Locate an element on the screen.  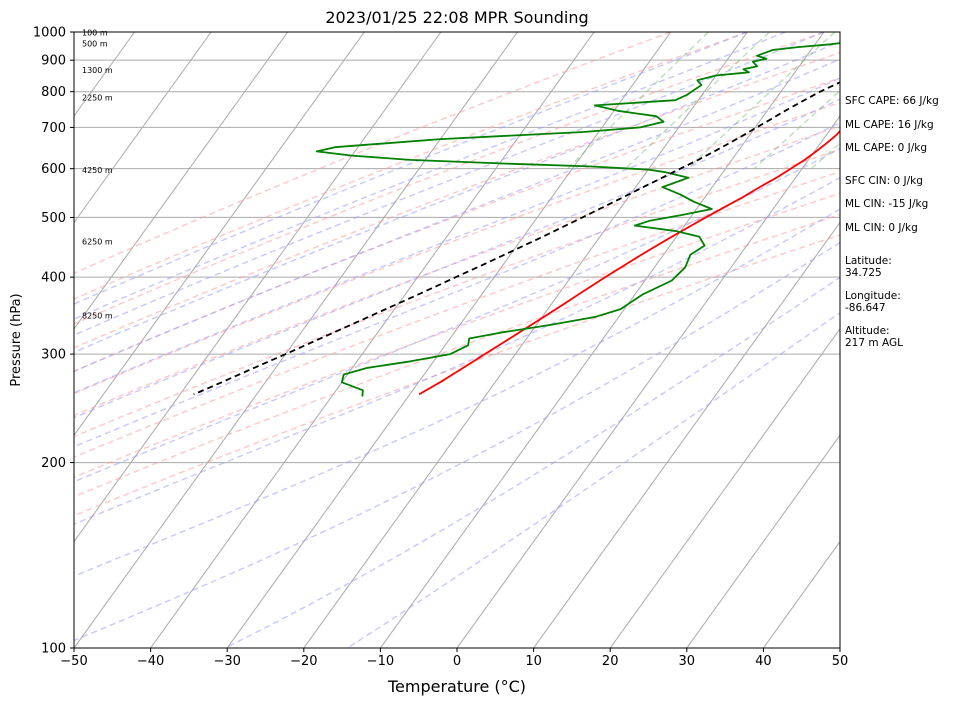
y-tick-label: 400 is located at coordinates (53, 278).